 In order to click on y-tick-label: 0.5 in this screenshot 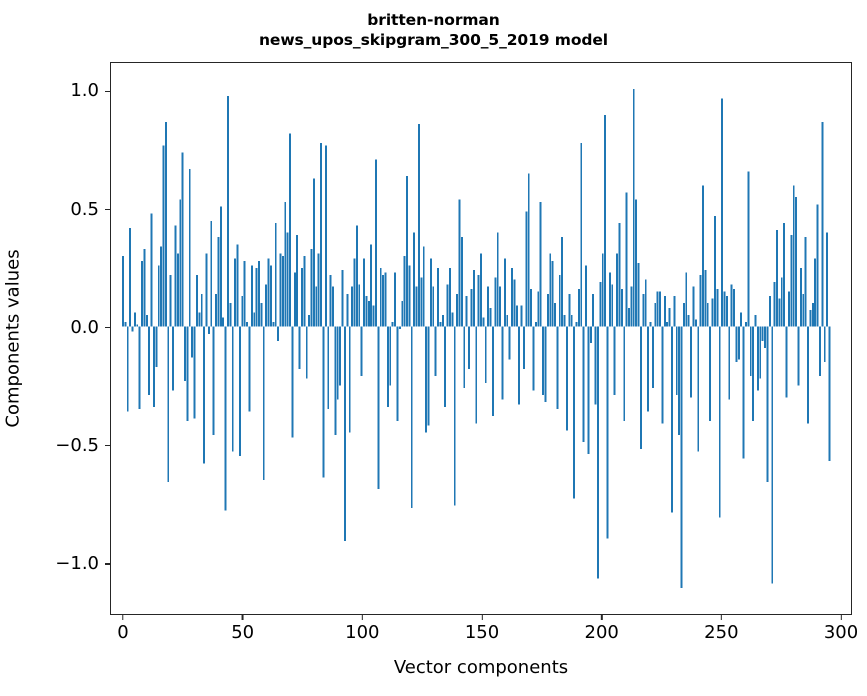, I will do `click(84, 209)`.